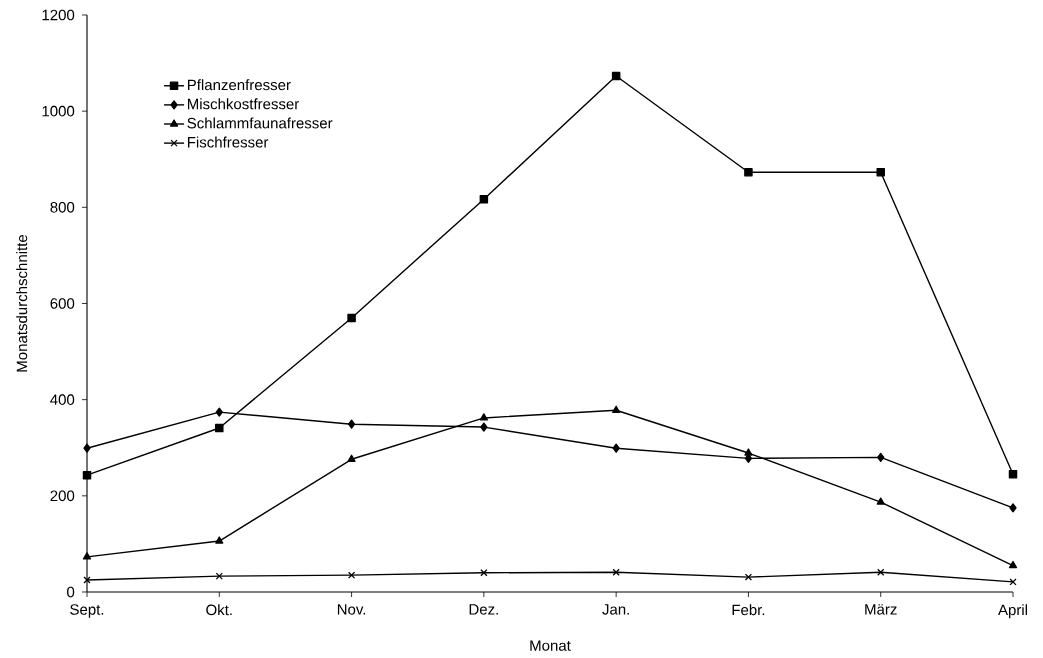  What do you see at coordinates (62, 496) in the screenshot?
I see `y-tick-label: 200` at bounding box center [62, 496].